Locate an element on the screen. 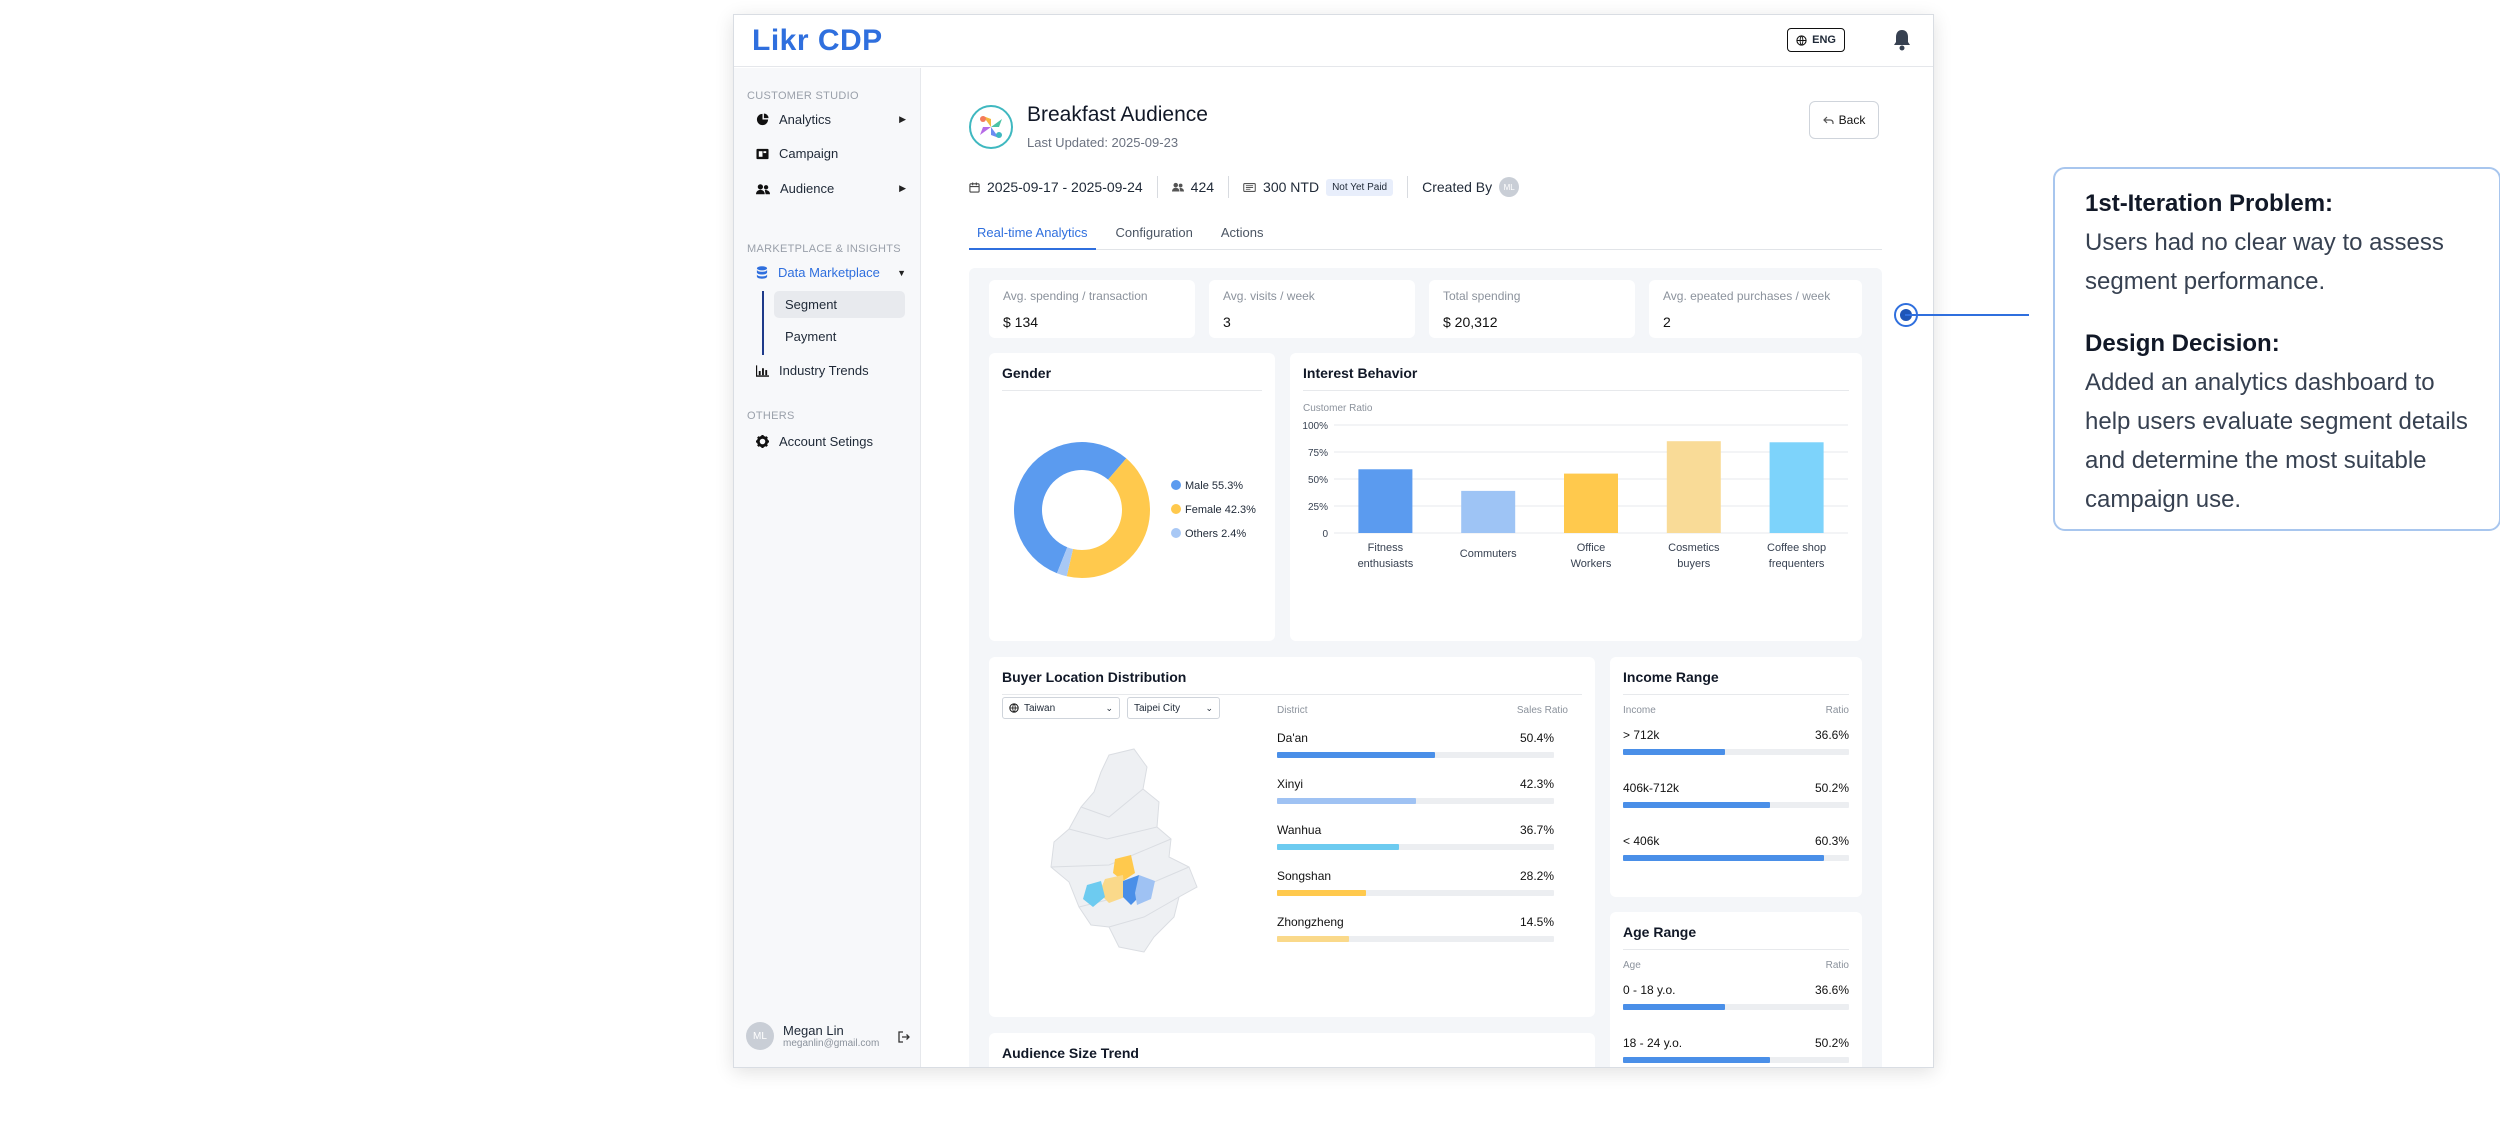 Image resolution: width=2500 pixels, height=1136 pixels. gender-card: Gender Male 55.3% Female 42.3% Others 2.4% is located at coordinates (1132, 497).